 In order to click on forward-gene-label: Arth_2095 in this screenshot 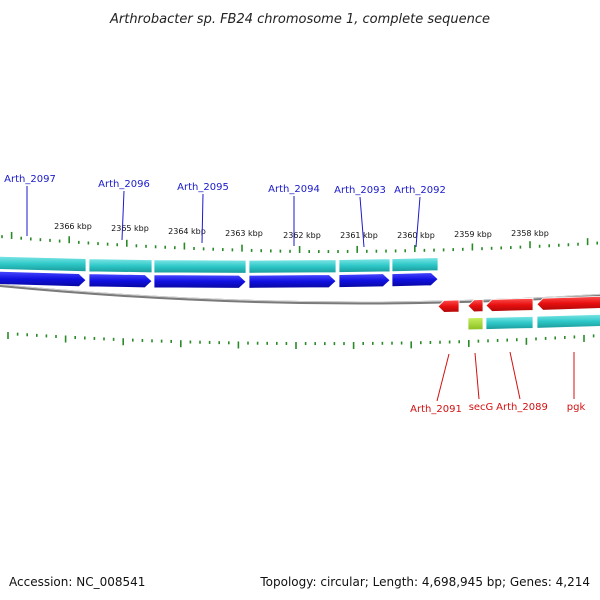, I will do `click(203, 187)`.